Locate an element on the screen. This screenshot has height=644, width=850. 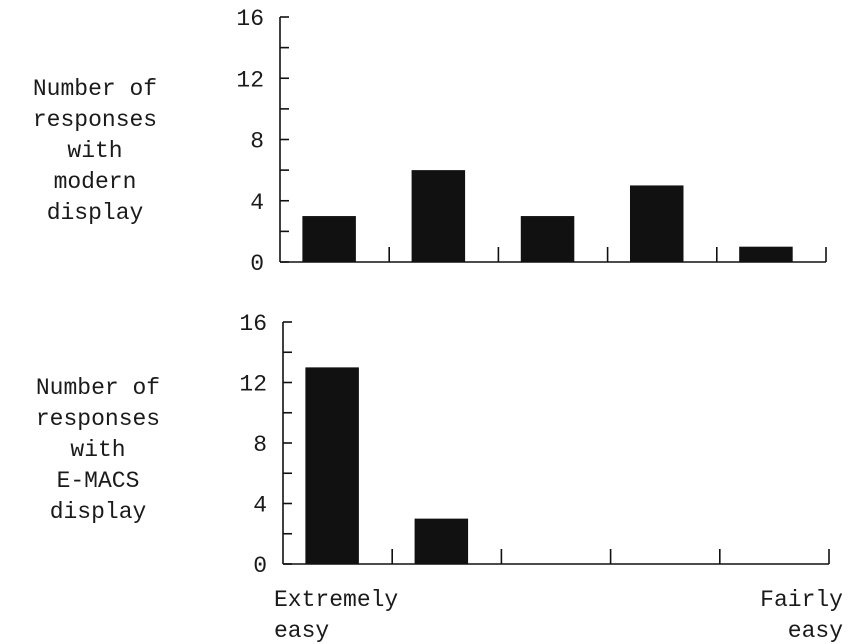
y-axis-label-line: E-MACS is located at coordinates (98, 481).